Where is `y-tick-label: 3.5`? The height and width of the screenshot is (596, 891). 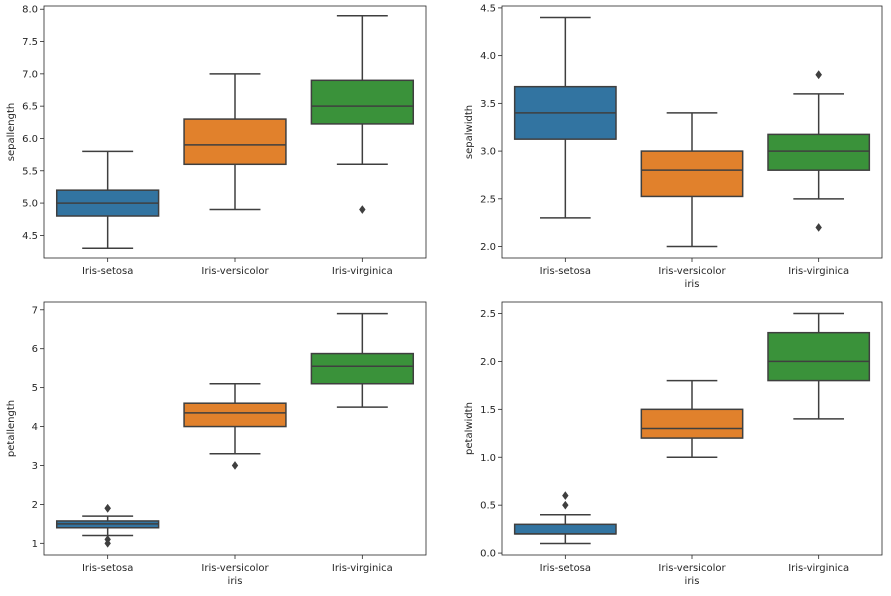
y-tick-label: 3.5 is located at coordinates (488, 104).